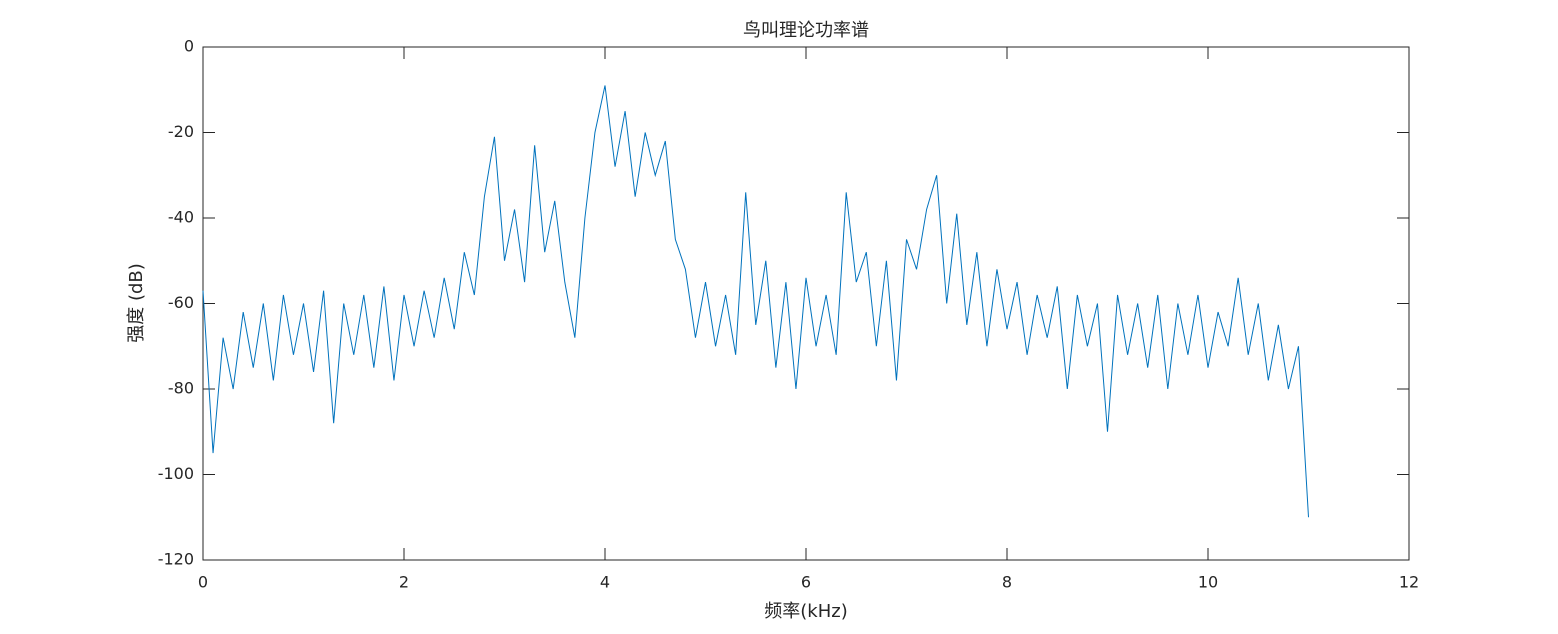 The height and width of the screenshot is (634, 1558). I want to click on x-axis-label: 频率(kHz), so click(805, 611).